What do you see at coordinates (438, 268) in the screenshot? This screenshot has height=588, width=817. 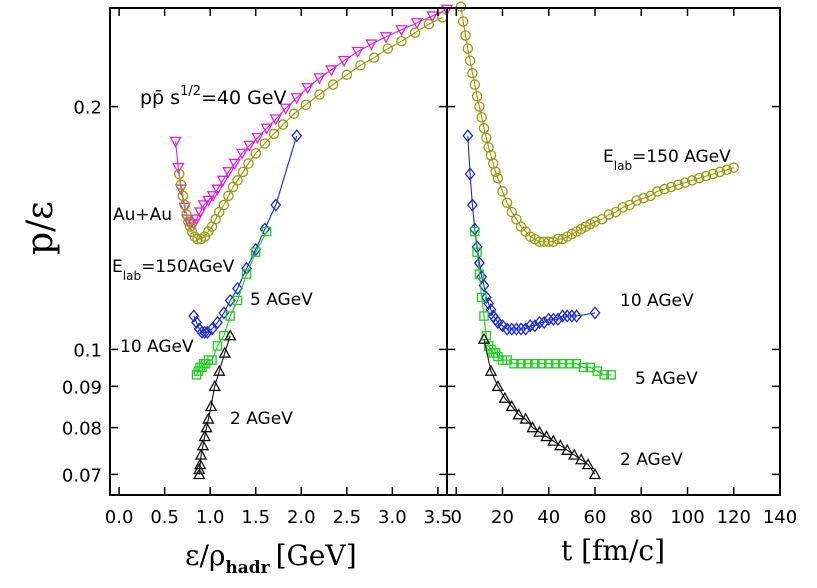 I see `left-x-tick-7: 3.5` at bounding box center [438, 268].